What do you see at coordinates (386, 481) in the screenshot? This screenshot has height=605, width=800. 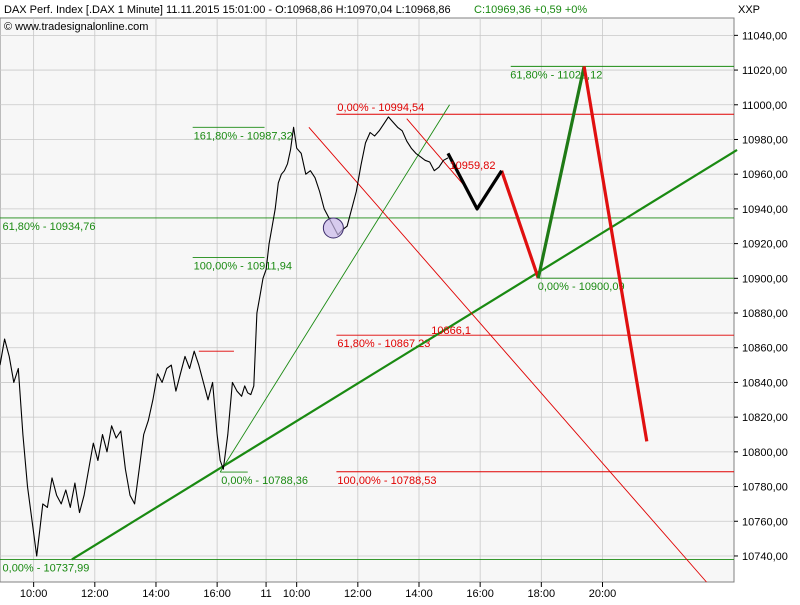 I see `level-label: 100,00% - 10788,53` at bounding box center [386, 481].